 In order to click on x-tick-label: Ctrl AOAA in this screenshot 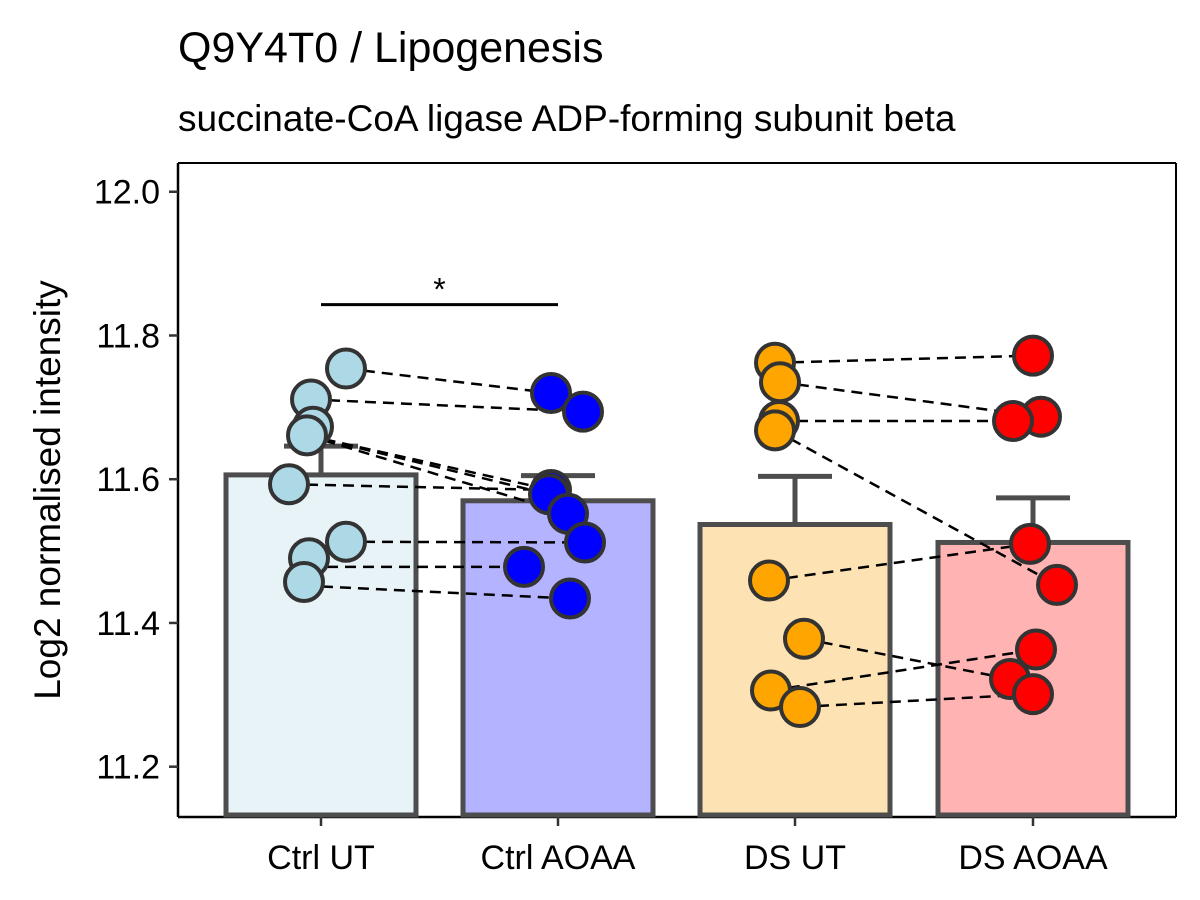, I will do `click(558, 858)`.